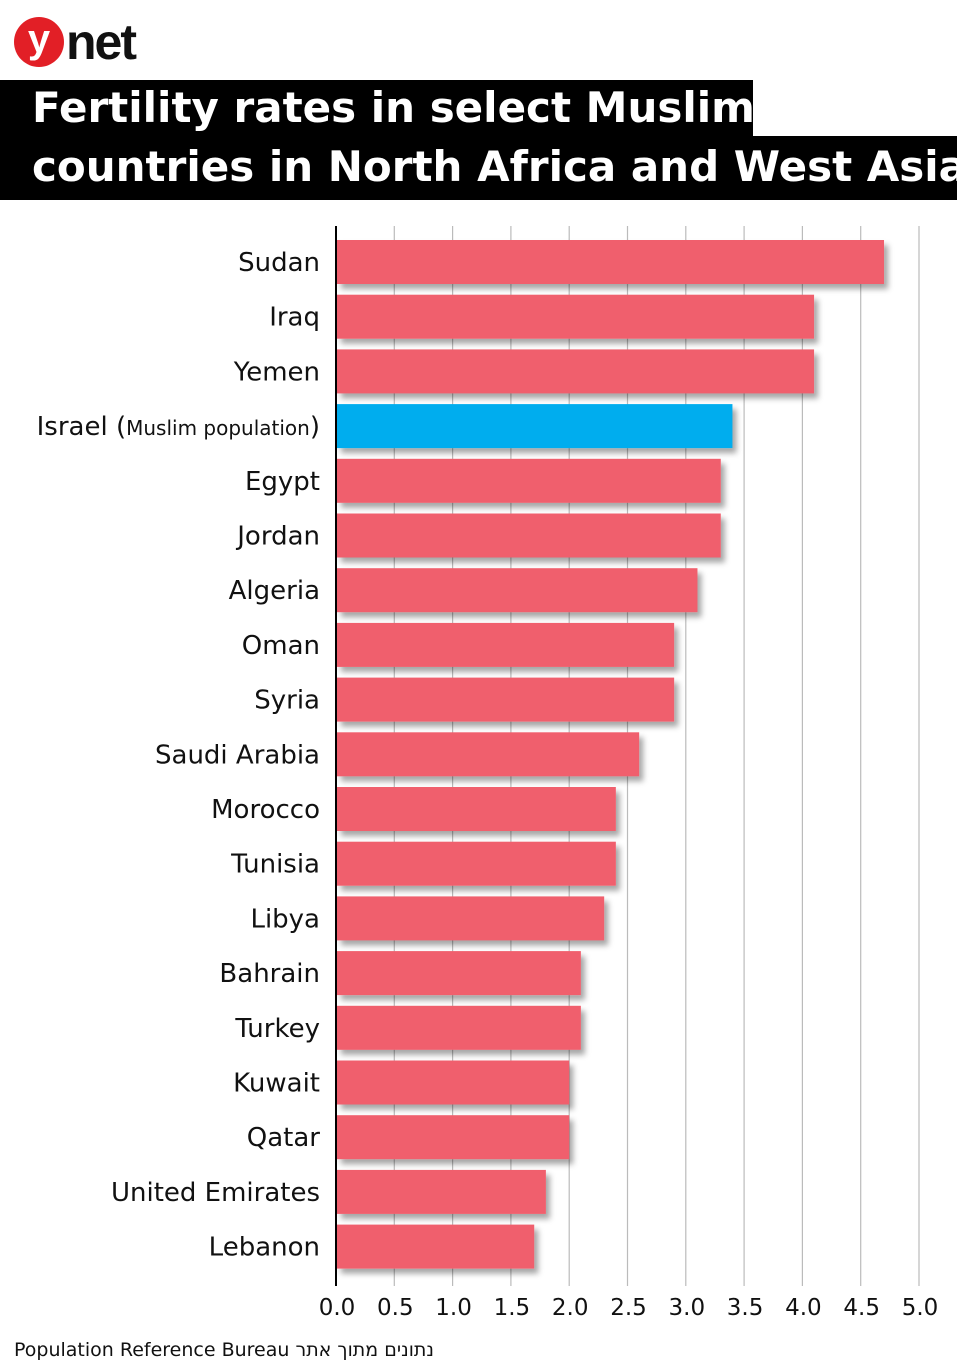 This screenshot has height=1372, width=980. I want to click on category-label: Kuwait, so click(276, 1084).